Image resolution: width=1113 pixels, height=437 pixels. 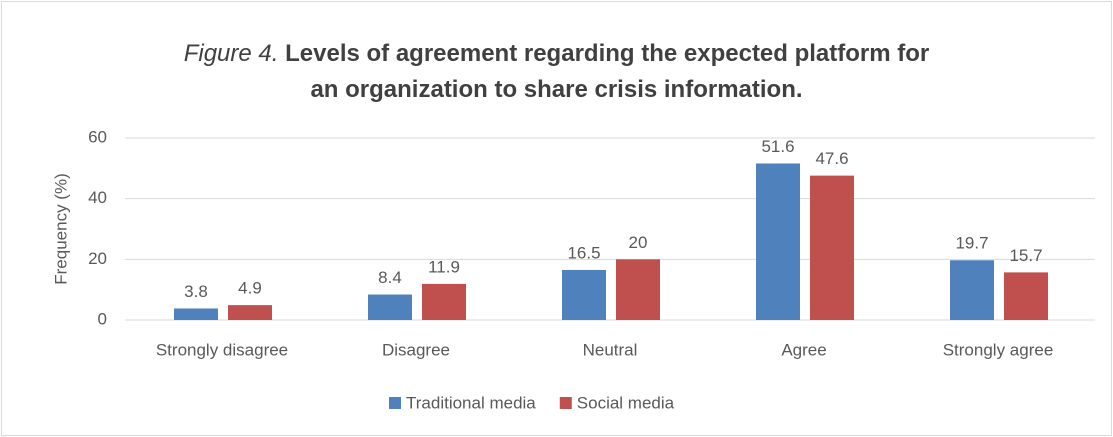 I want to click on y-tick-label: 0, so click(x=102, y=318).